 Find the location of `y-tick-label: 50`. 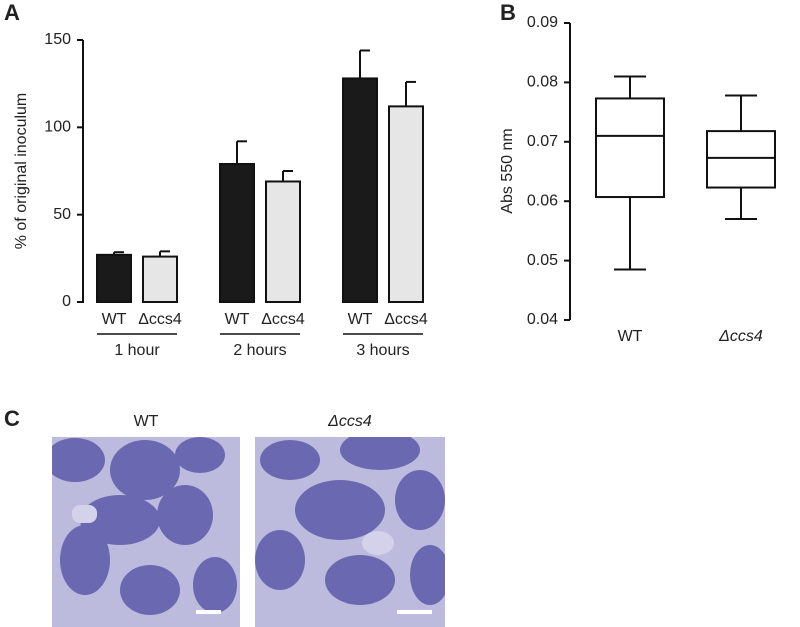

y-tick-label: 50 is located at coordinates (62, 214).